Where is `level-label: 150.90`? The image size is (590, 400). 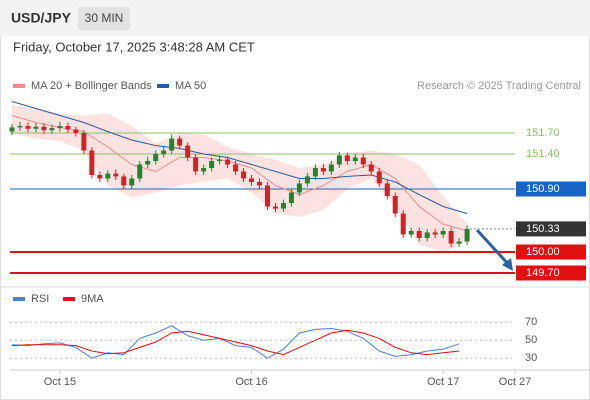
level-label: 150.90 is located at coordinates (543, 189).